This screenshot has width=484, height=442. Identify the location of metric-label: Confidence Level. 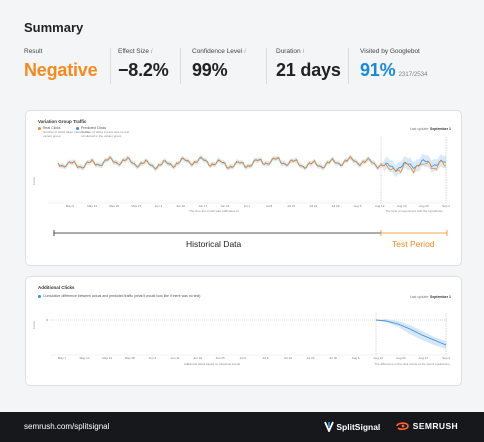
(217, 51).